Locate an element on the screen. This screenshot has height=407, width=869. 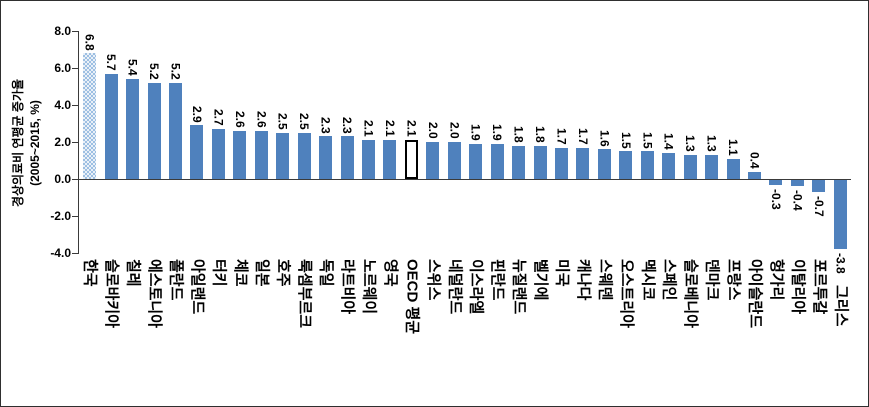
bar-value-label: -0.3 is located at coordinates (775, 199).